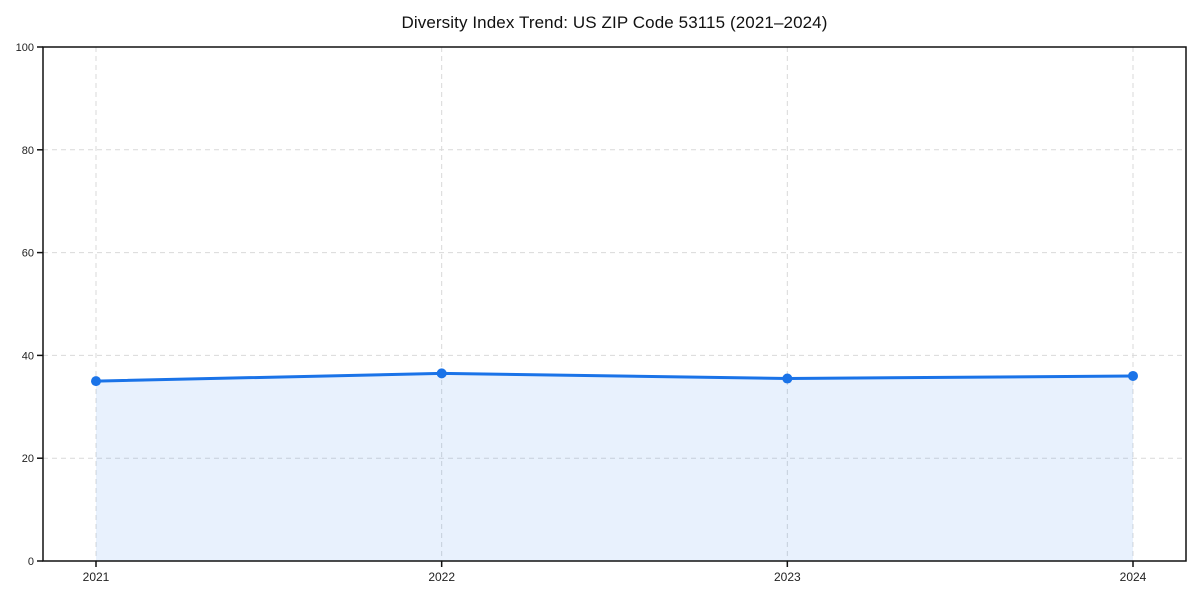 The width and height of the screenshot is (1200, 600). Describe the element at coordinates (28, 356) in the screenshot. I see `y-tick-label: 40` at that location.